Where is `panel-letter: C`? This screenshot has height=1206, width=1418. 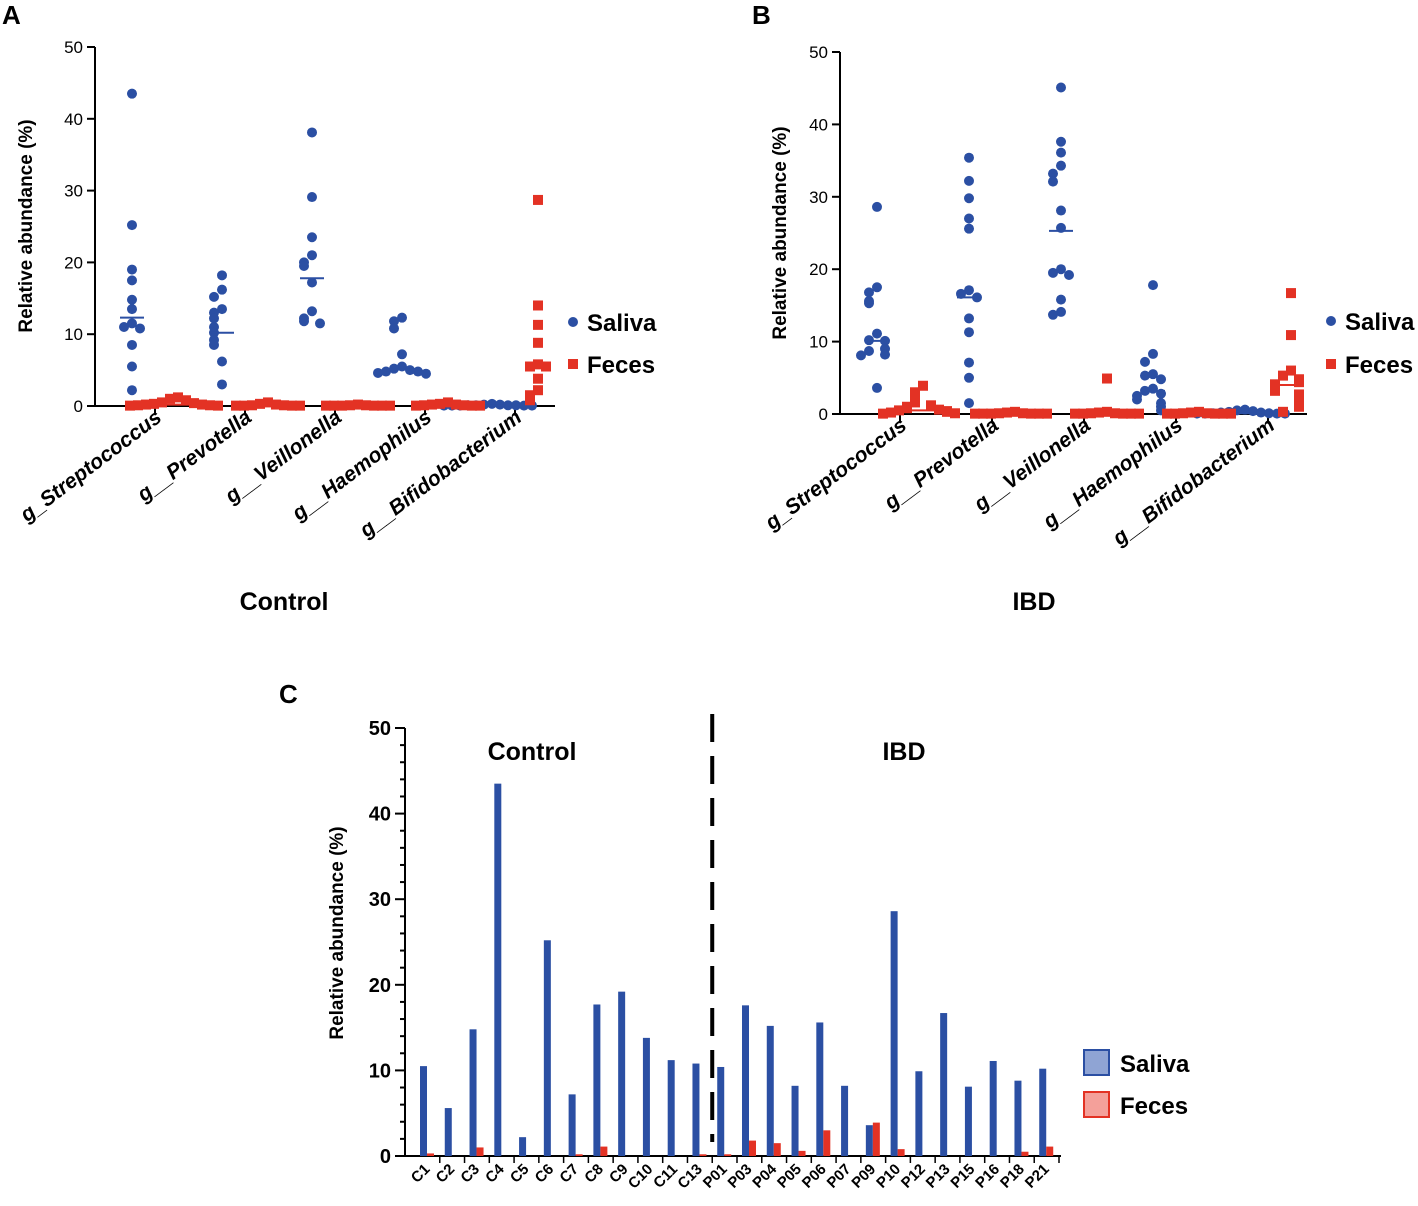 panel-letter: C is located at coordinates (288, 694).